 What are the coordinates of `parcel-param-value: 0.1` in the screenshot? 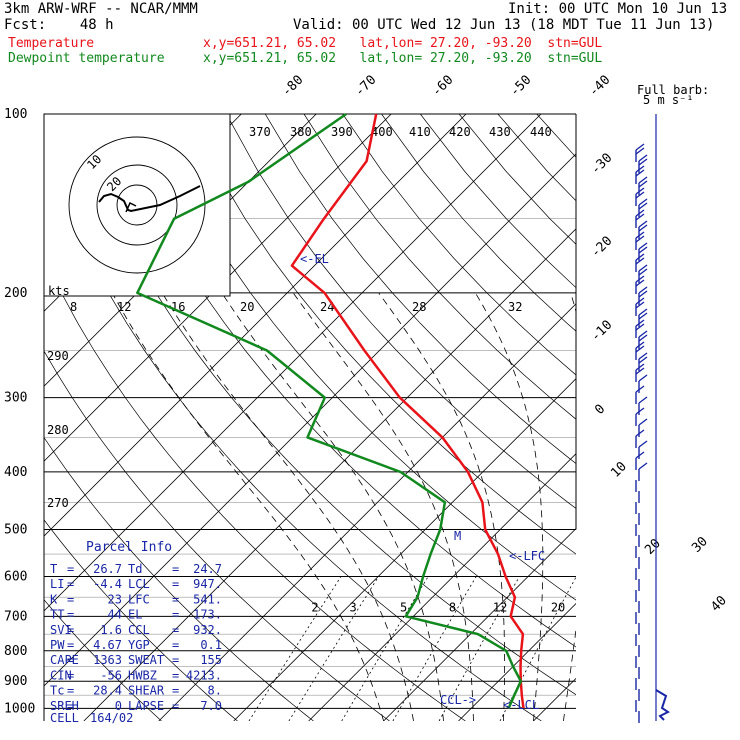 It's located at (211, 645).